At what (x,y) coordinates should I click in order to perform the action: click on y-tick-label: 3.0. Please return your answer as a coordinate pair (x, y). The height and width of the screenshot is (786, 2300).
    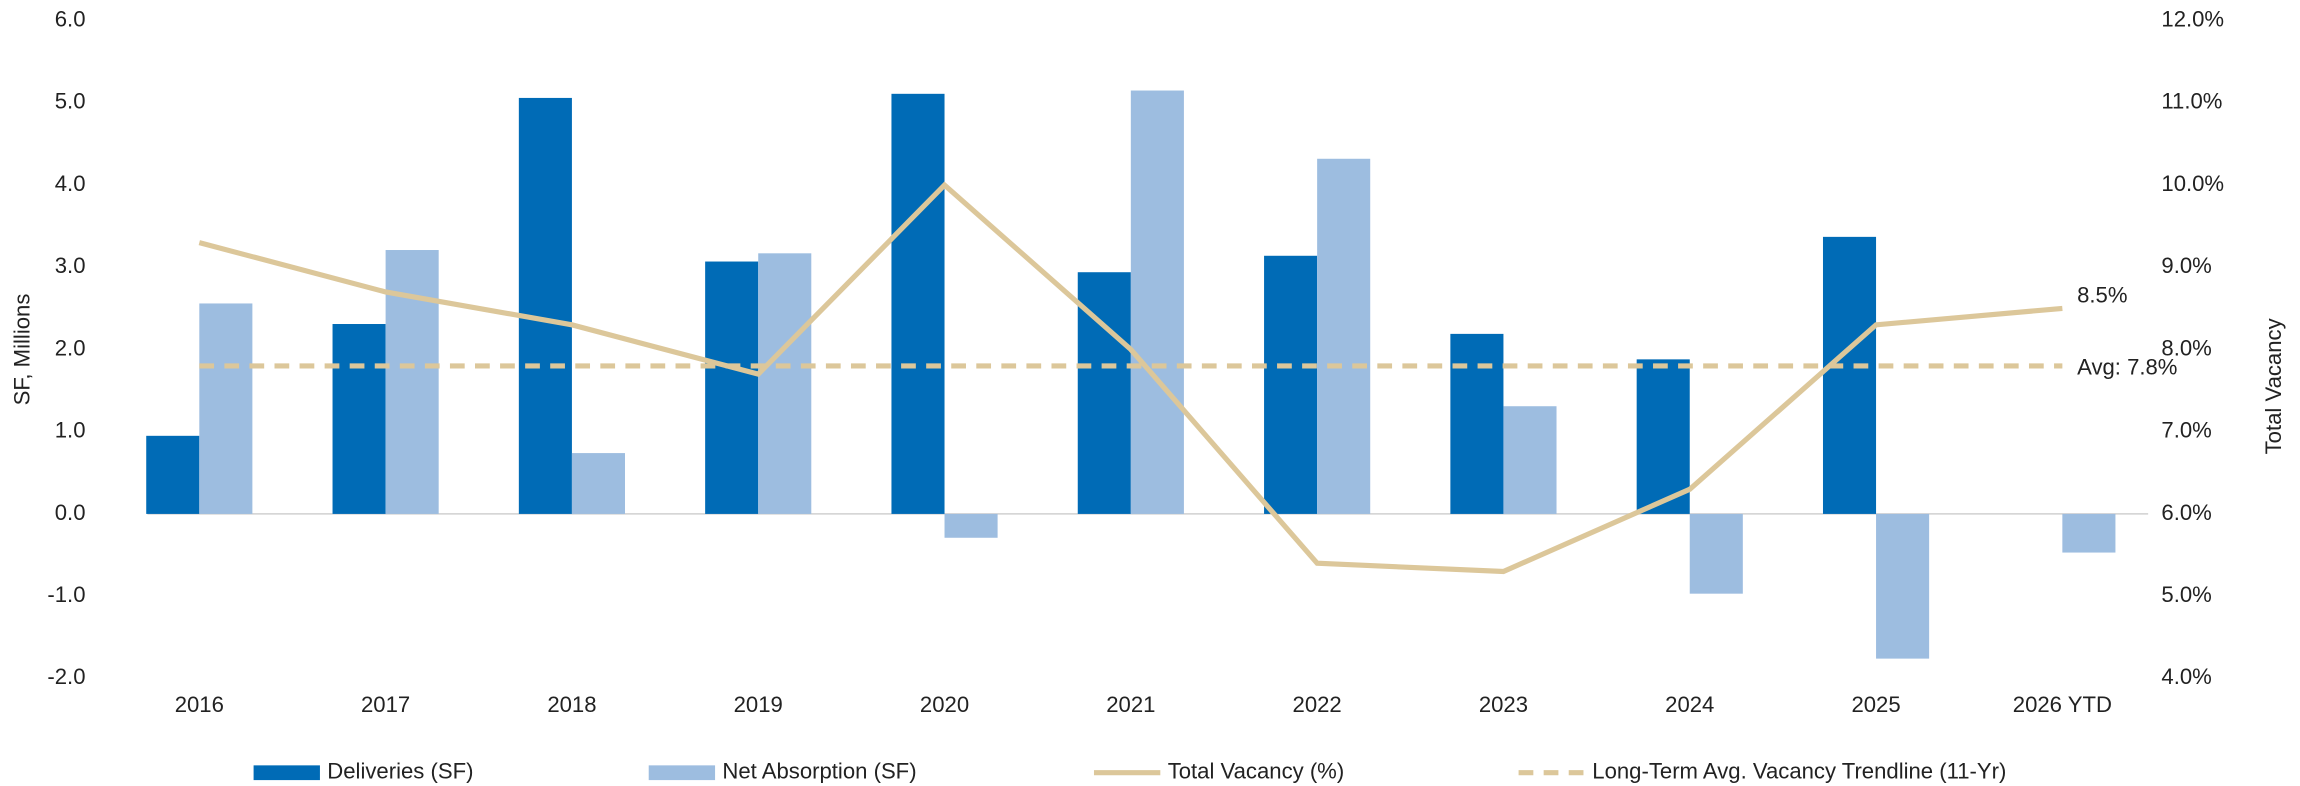
    Looking at the image, I should click on (70, 265).